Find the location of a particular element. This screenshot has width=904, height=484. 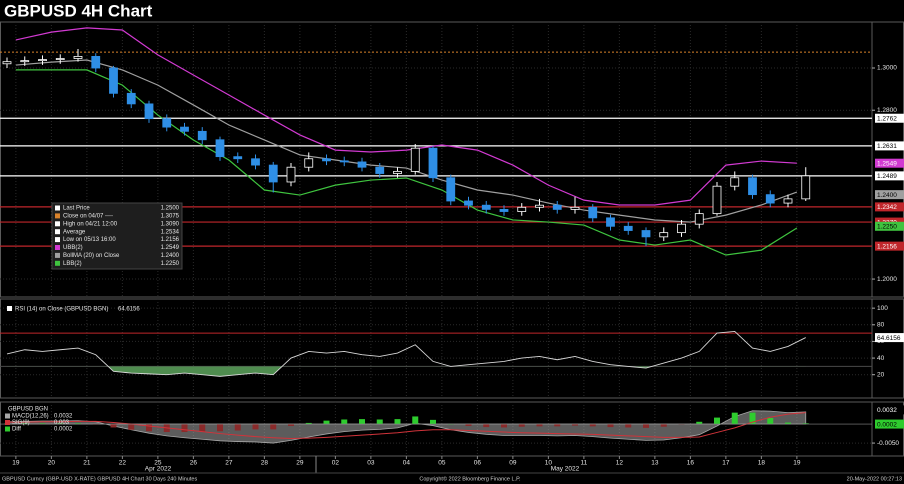

y-tick-label: 80 is located at coordinates (881, 325).